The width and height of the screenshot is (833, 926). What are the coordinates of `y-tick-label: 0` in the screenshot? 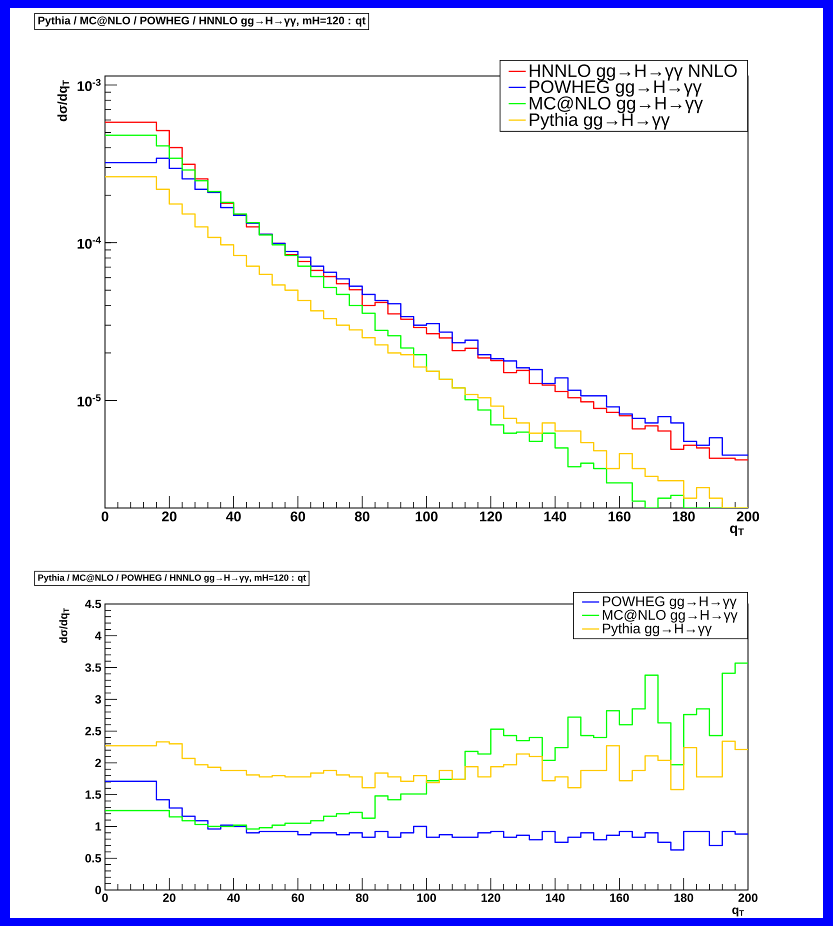 It's located at (98, 890).